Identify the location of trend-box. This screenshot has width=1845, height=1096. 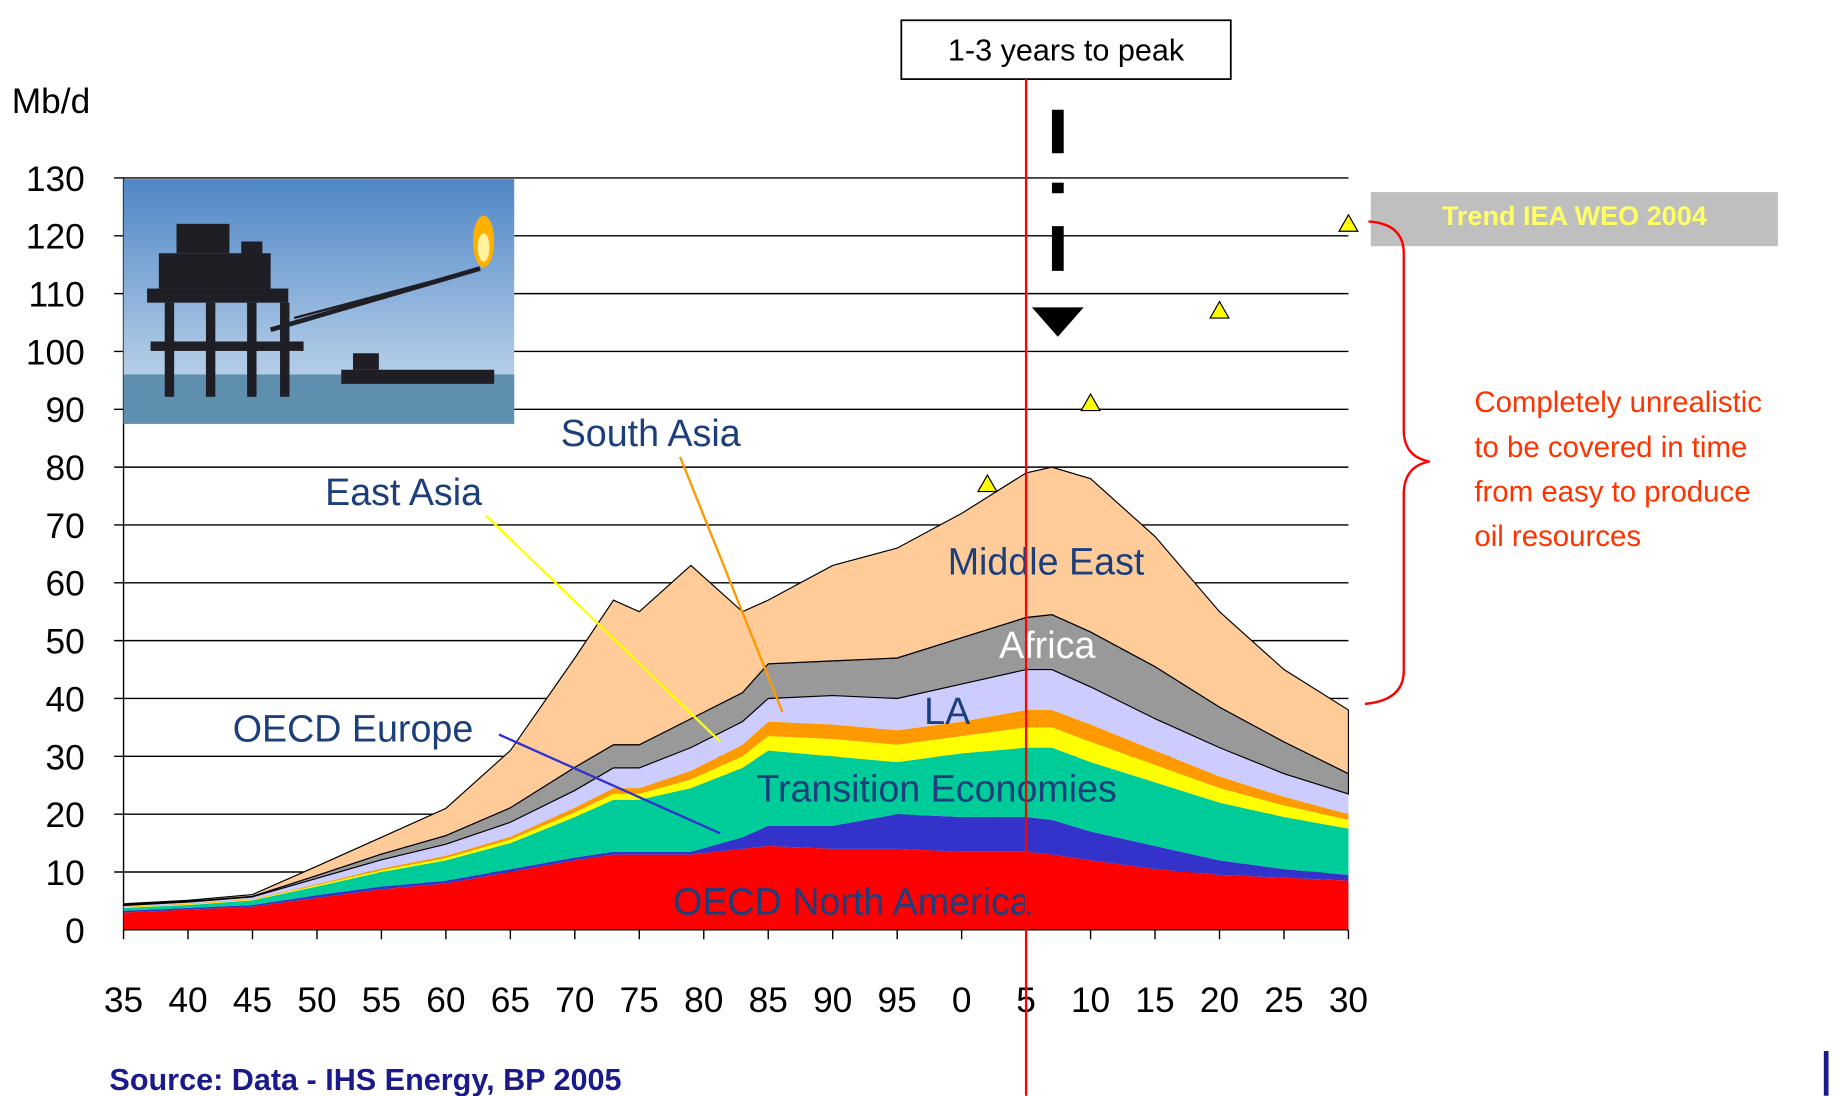
(1574, 219).